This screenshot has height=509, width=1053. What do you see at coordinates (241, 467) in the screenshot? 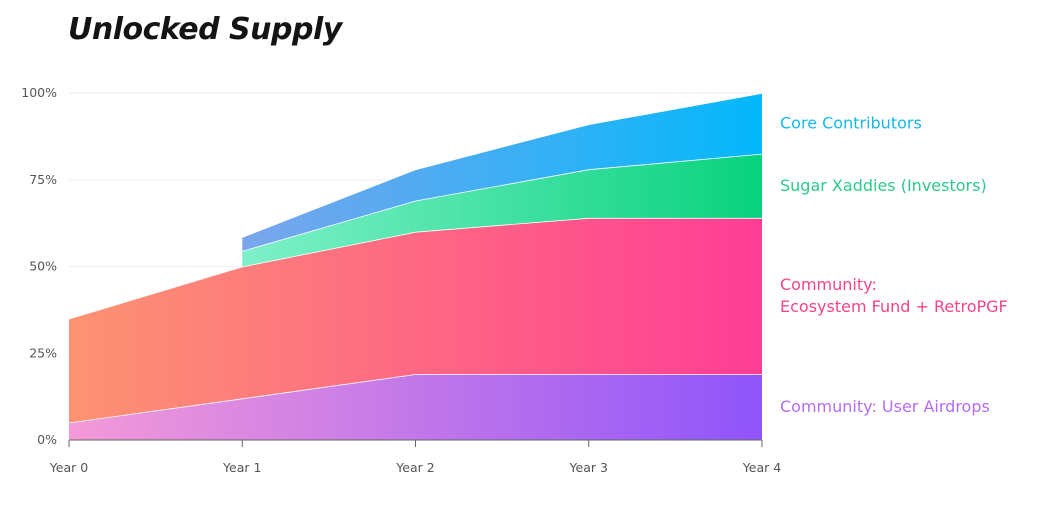
I see `x-tick-label: Year 1` at bounding box center [241, 467].